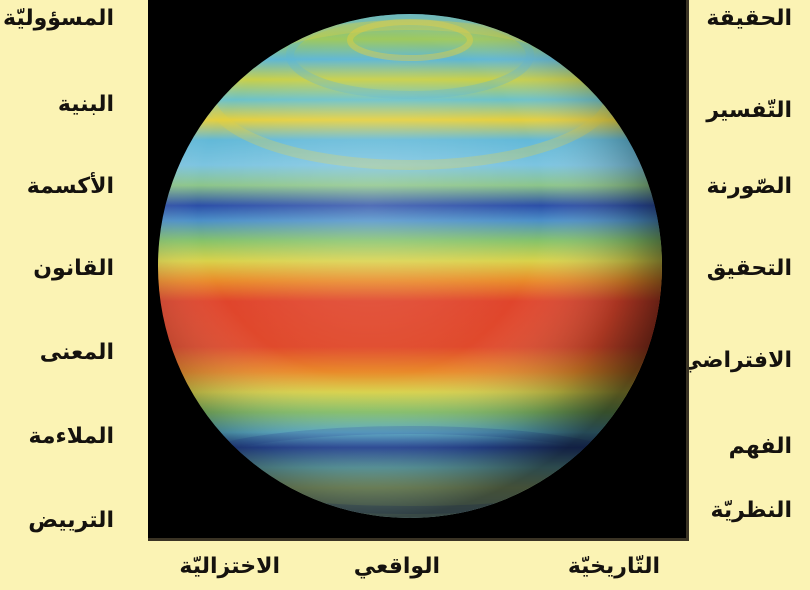  Describe the element at coordinates (70, 186) in the screenshot. I see `left-term-3: الأكسمة` at that location.